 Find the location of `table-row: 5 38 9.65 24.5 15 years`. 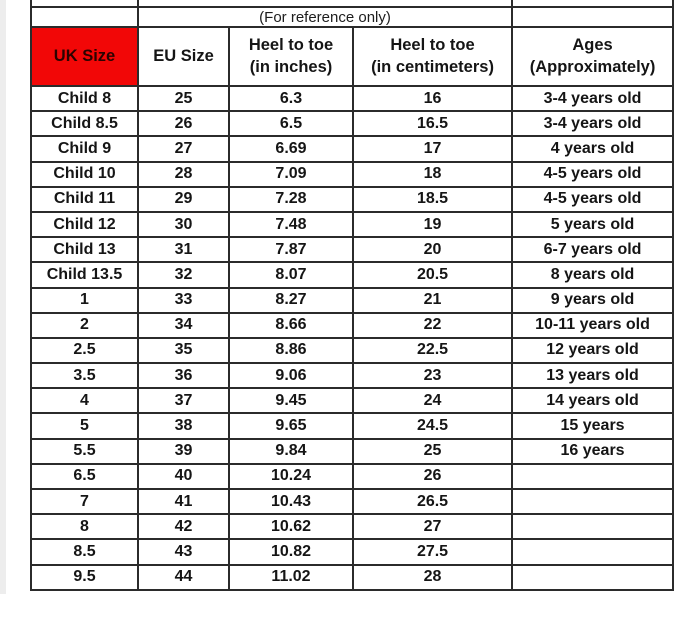

table-row: 5 38 9.65 24.5 15 years is located at coordinates (352, 426).